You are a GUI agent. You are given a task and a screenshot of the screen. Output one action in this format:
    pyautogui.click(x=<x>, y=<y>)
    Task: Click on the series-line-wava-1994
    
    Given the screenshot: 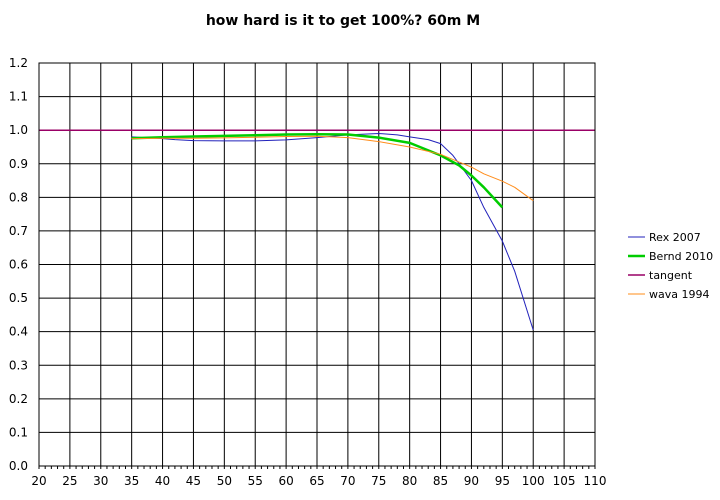 What is the action you would take?
    pyautogui.click(x=332, y=168)
    